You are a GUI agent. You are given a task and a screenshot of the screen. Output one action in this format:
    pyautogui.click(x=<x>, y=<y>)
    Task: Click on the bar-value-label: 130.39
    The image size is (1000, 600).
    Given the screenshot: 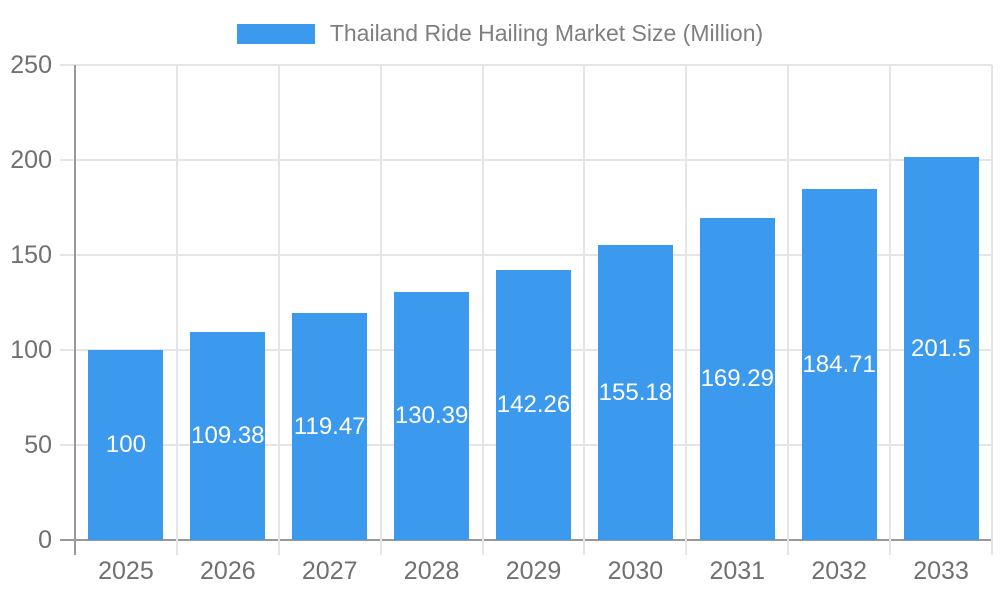 What is the action you would take?
    pyautogui.click(x=431, y=416)
    